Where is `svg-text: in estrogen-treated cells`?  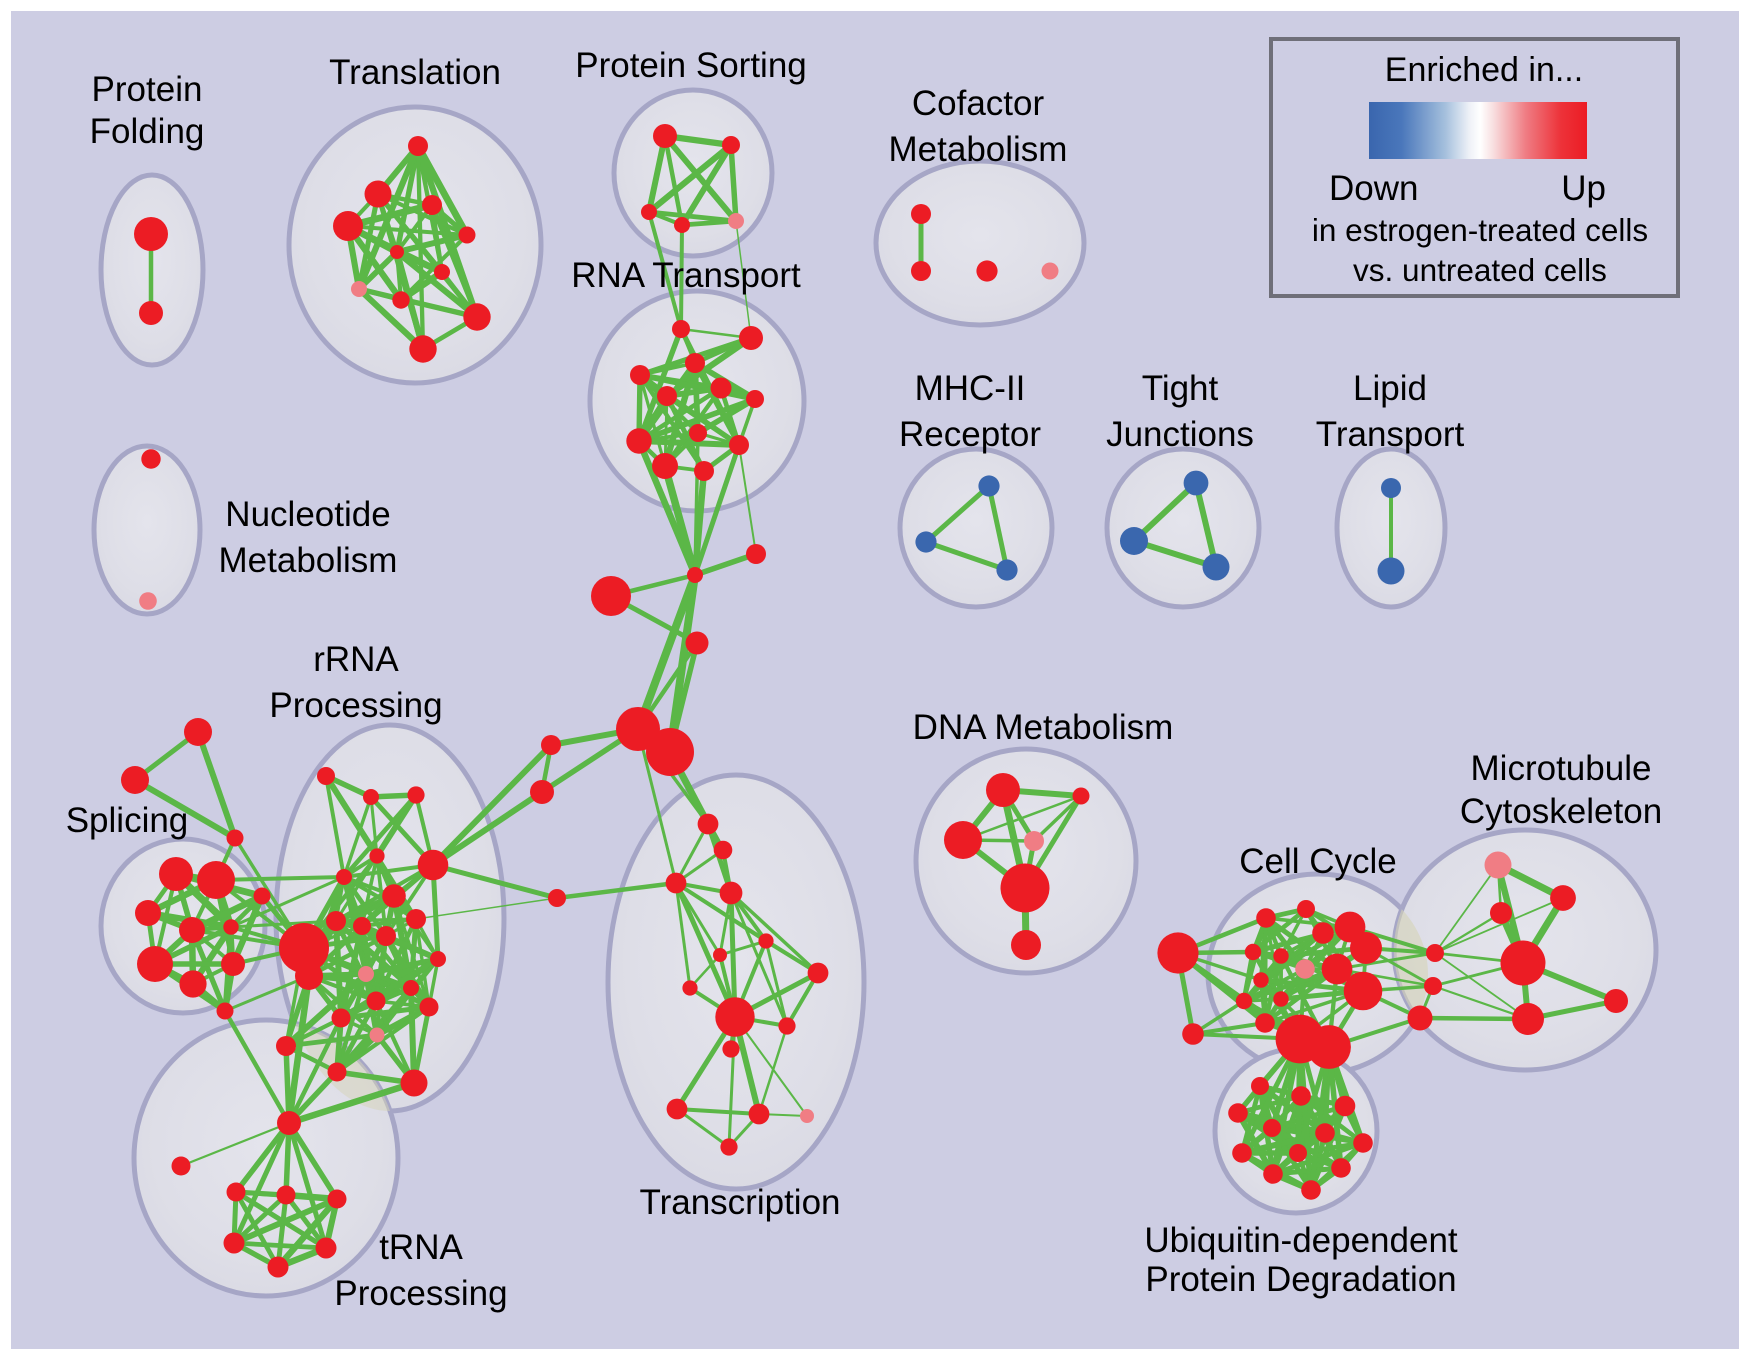
svg-text: in estrogen-treated cells is located at coordinates (1480, 230).